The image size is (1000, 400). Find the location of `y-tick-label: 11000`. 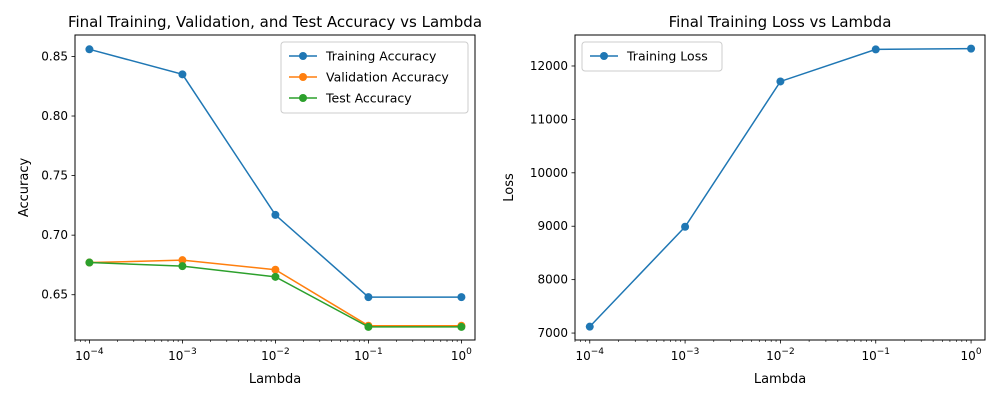

y-tick-label: 11000 is located at coordinates (549, 119).